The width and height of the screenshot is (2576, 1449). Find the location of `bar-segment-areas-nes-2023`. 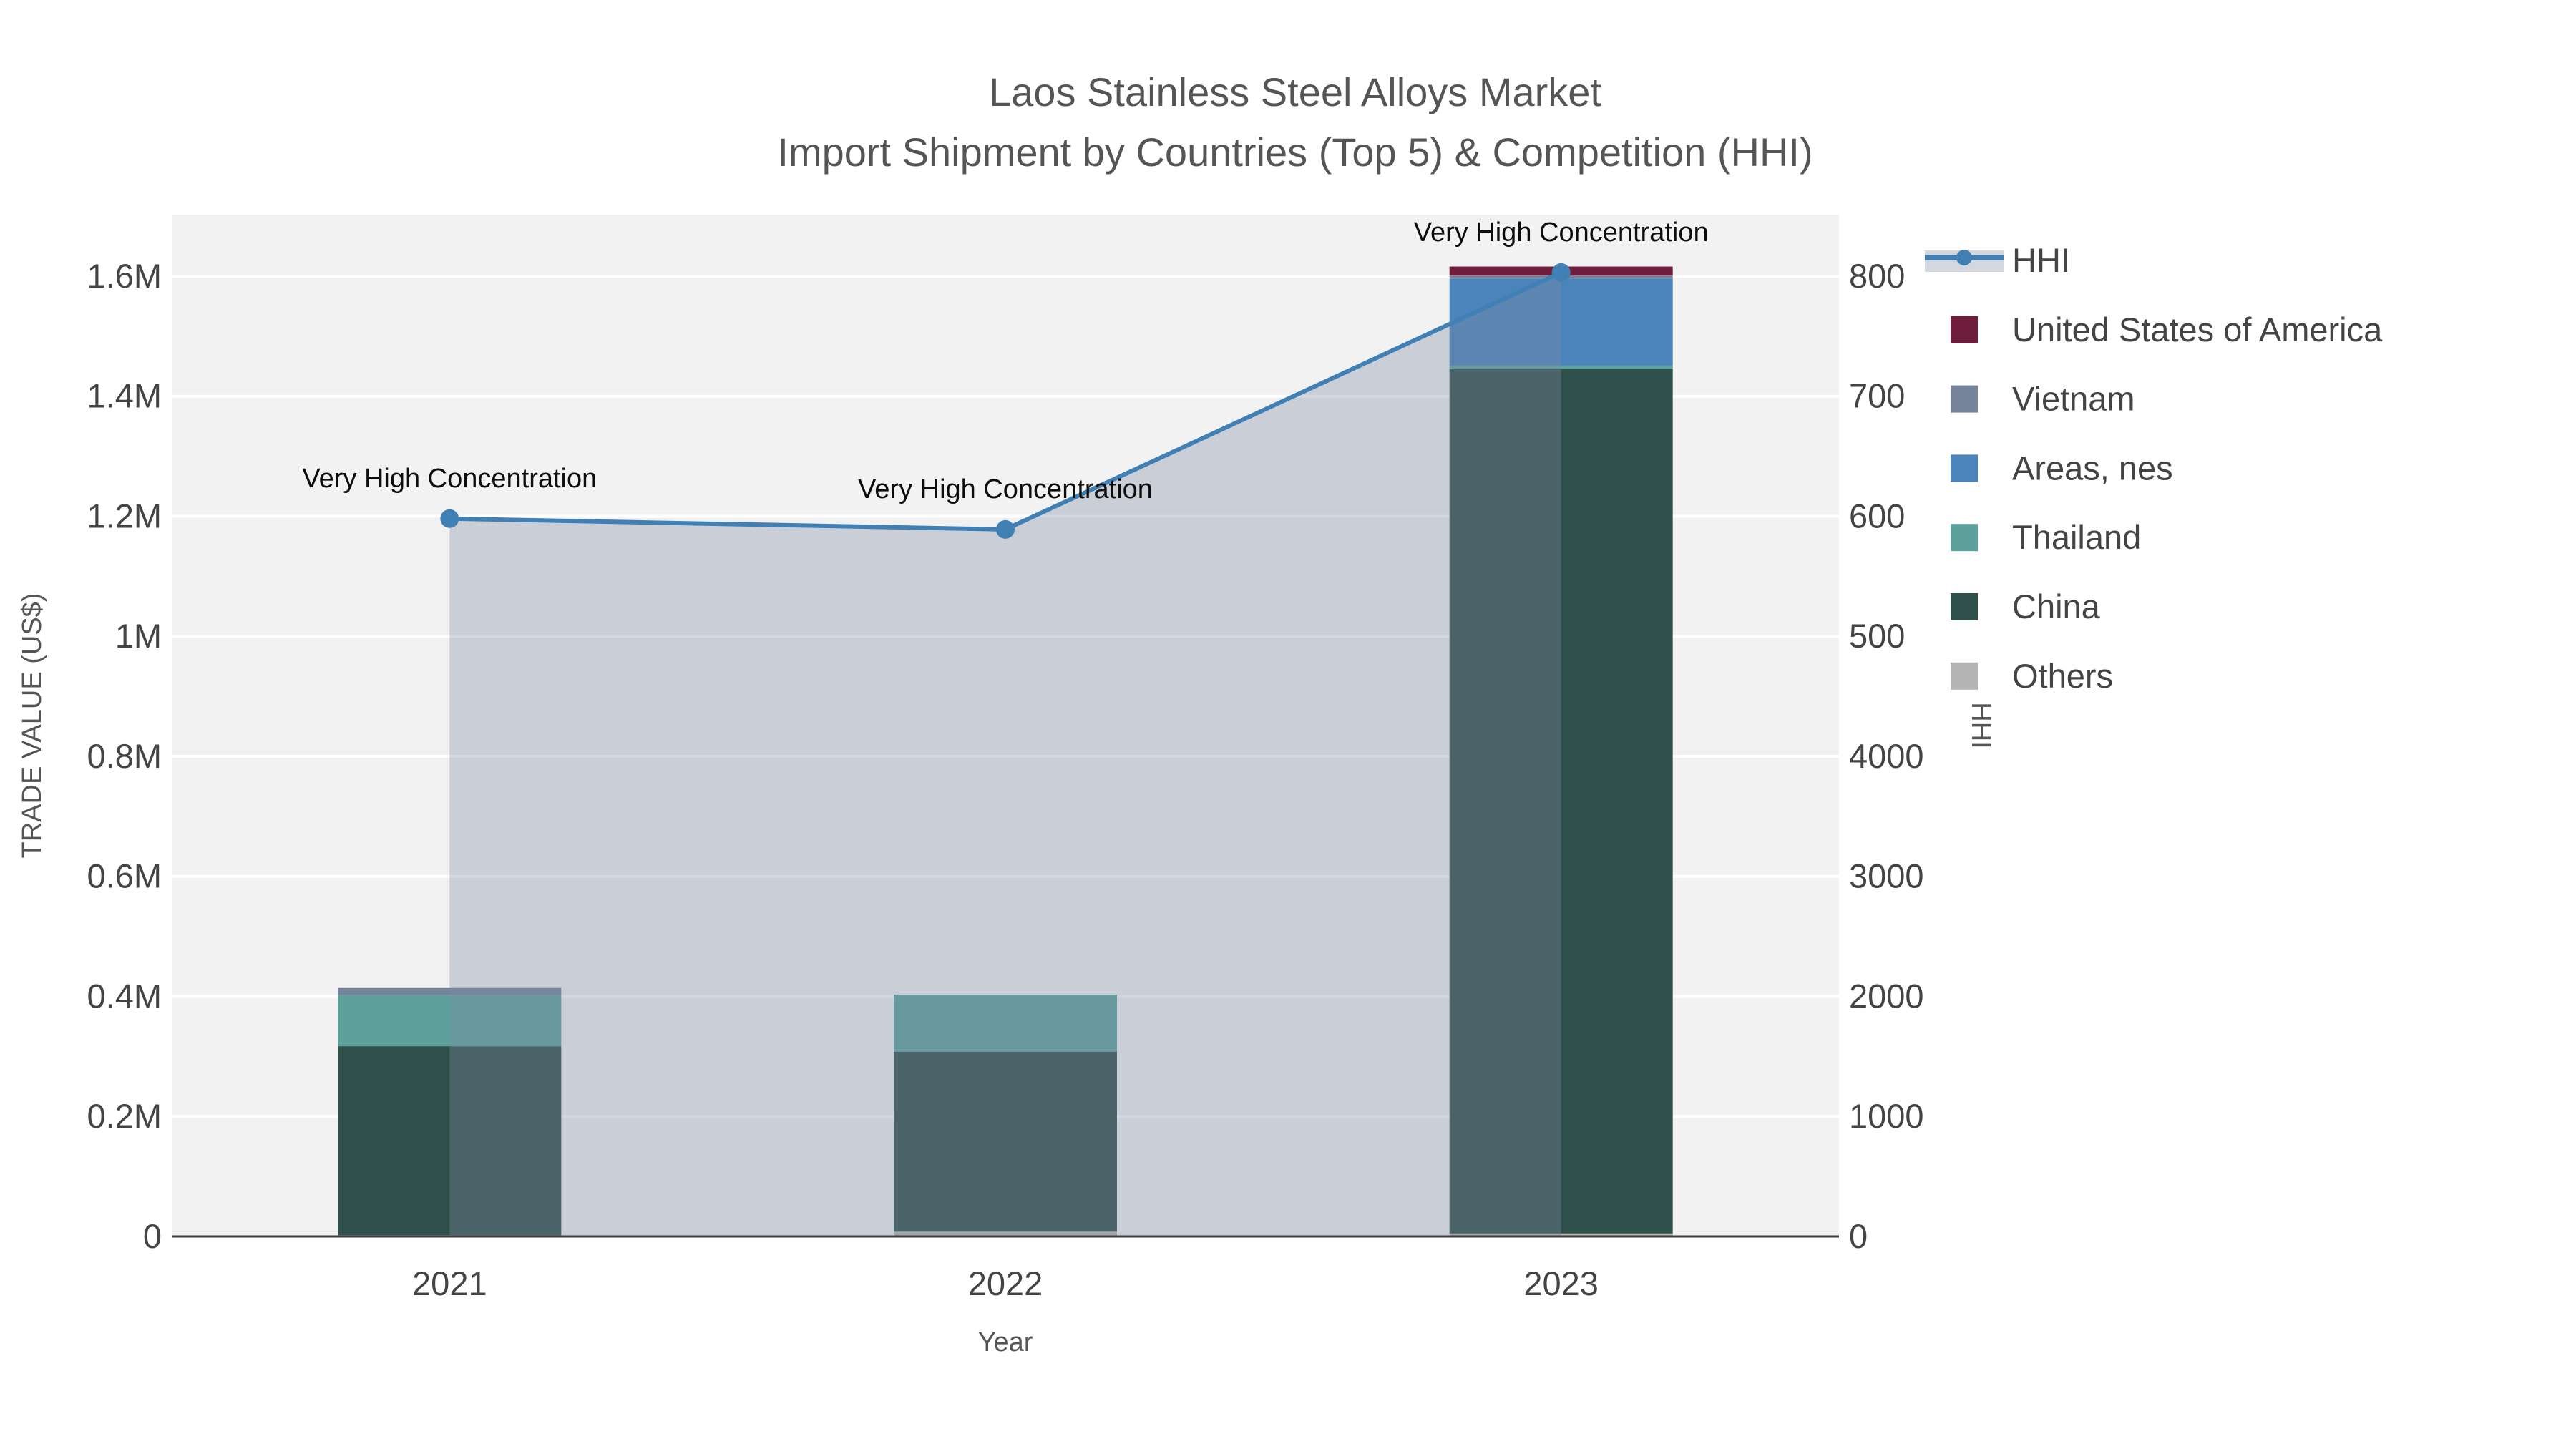

bar-segment-areas-nes-2023 is located at coordinates (1561, 322).